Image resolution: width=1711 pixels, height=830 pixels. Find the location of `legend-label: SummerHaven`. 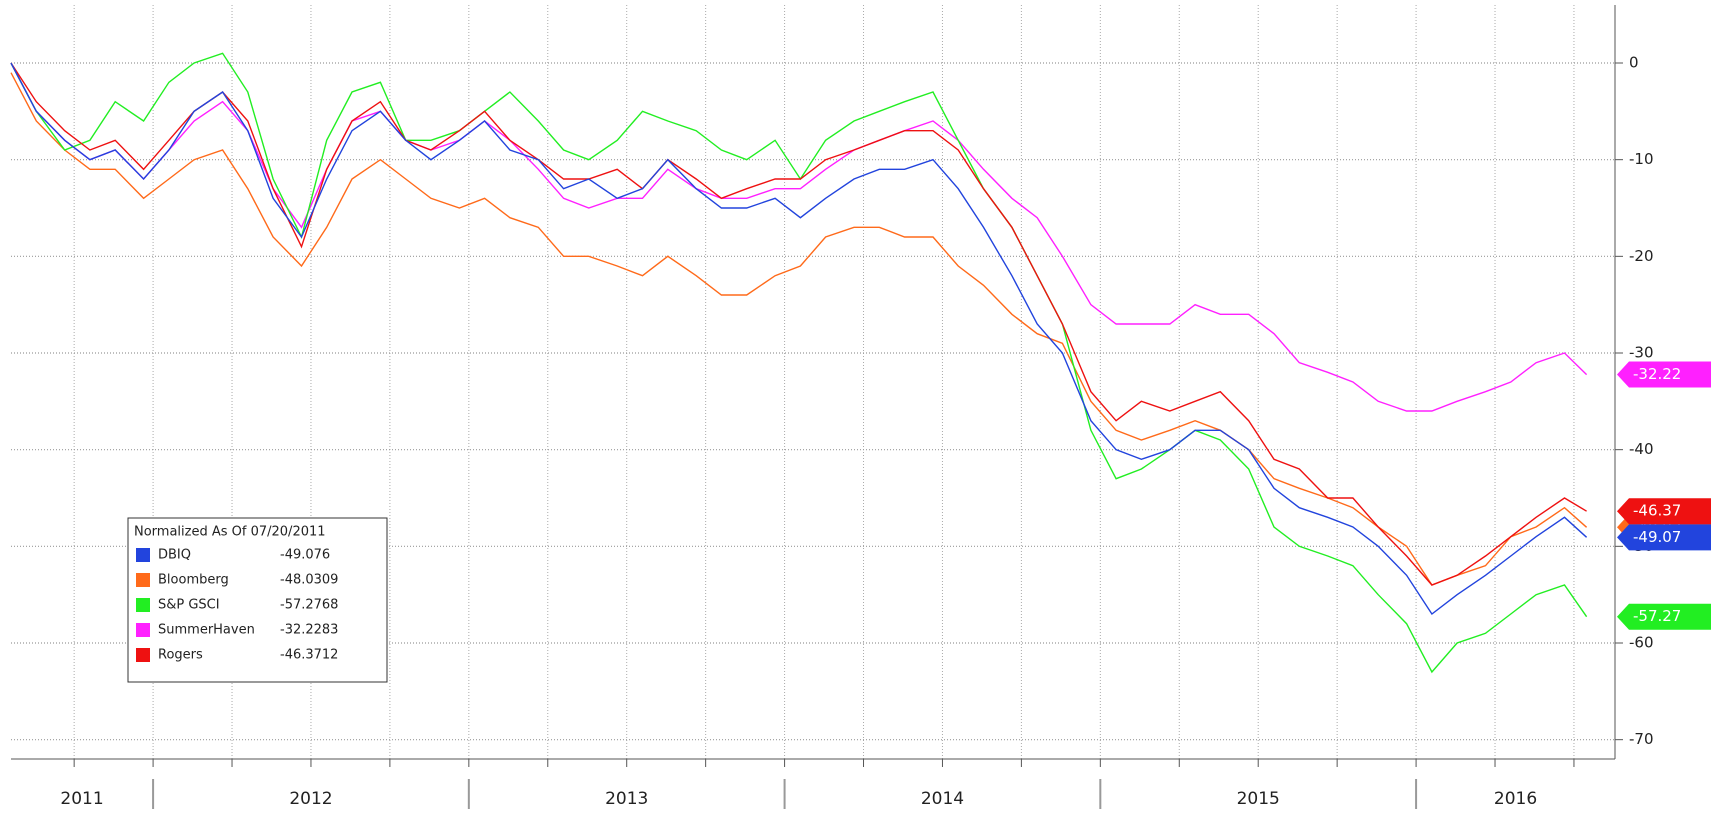

legend-label: SummerHaven is located at coordinates (206, 630).